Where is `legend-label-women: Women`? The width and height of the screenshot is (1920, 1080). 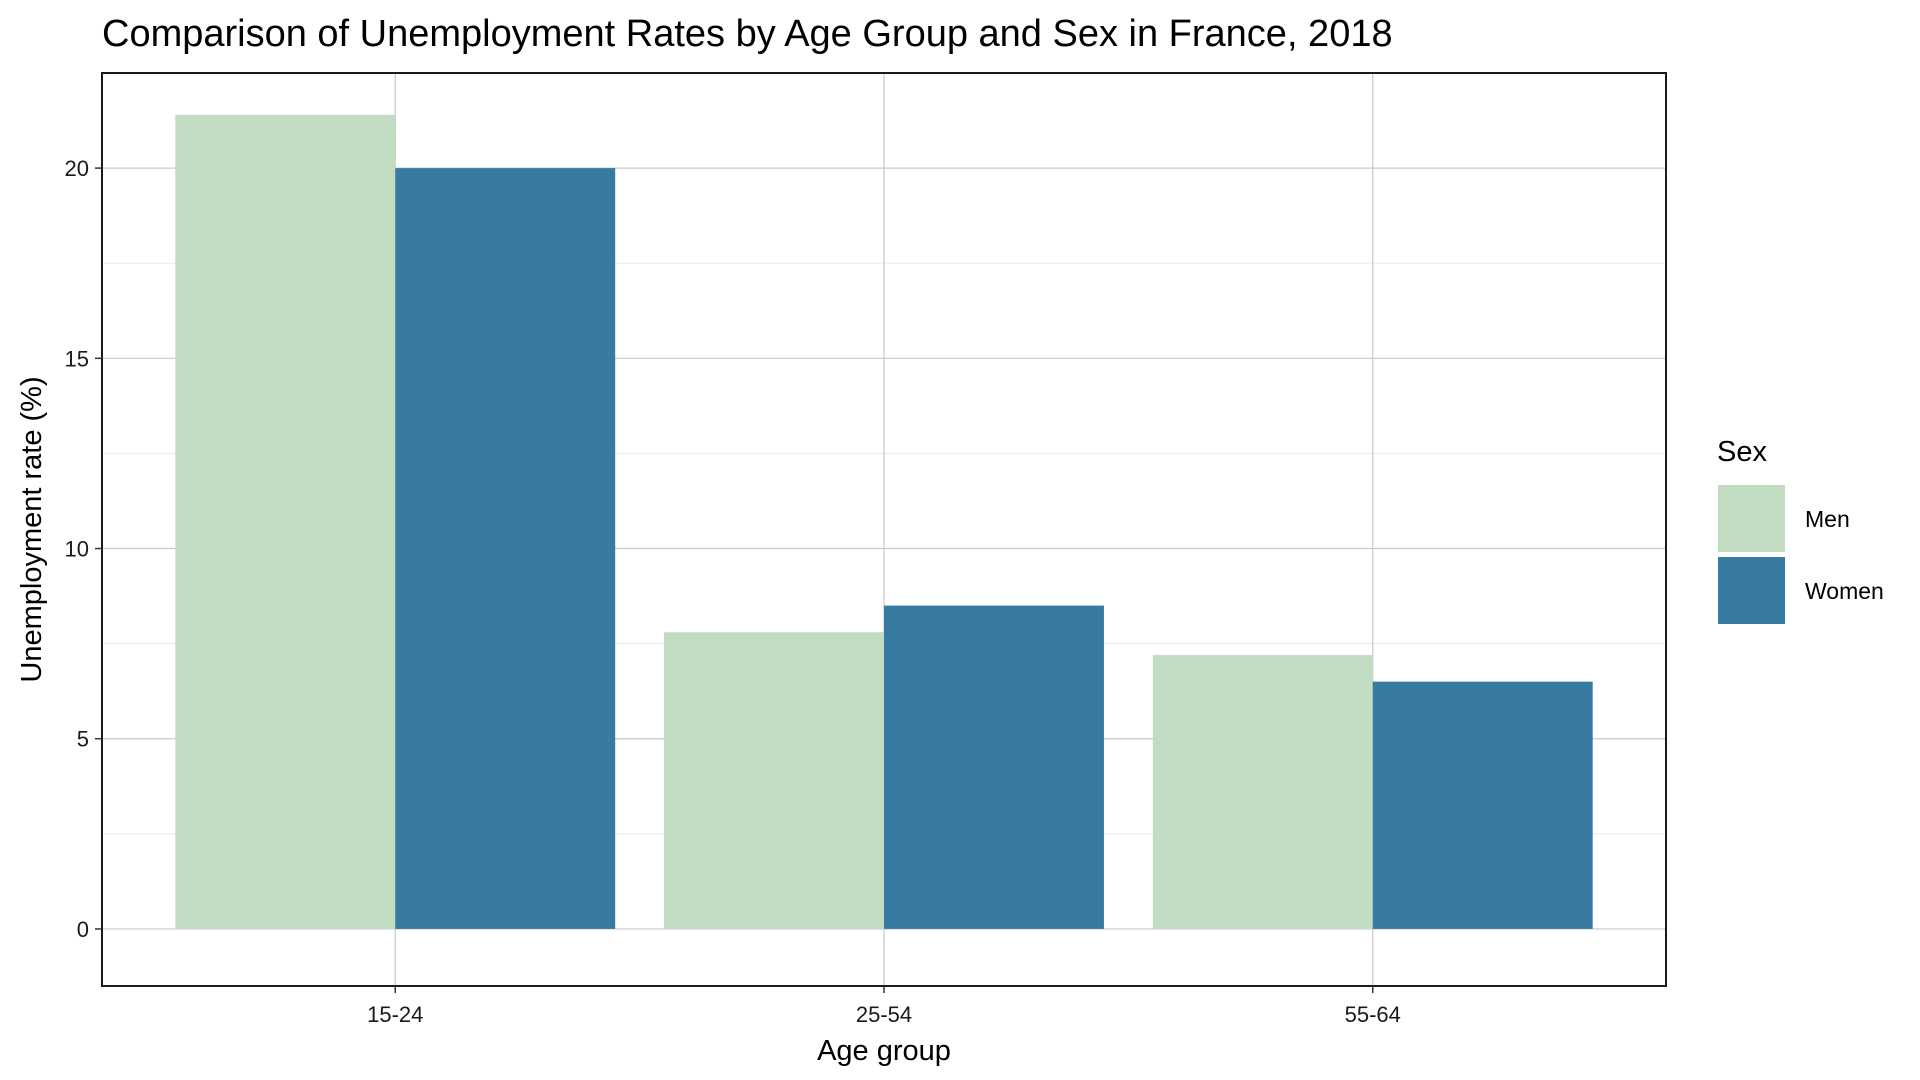 legend-label-women: Women is located at coordinates (1844, 591).